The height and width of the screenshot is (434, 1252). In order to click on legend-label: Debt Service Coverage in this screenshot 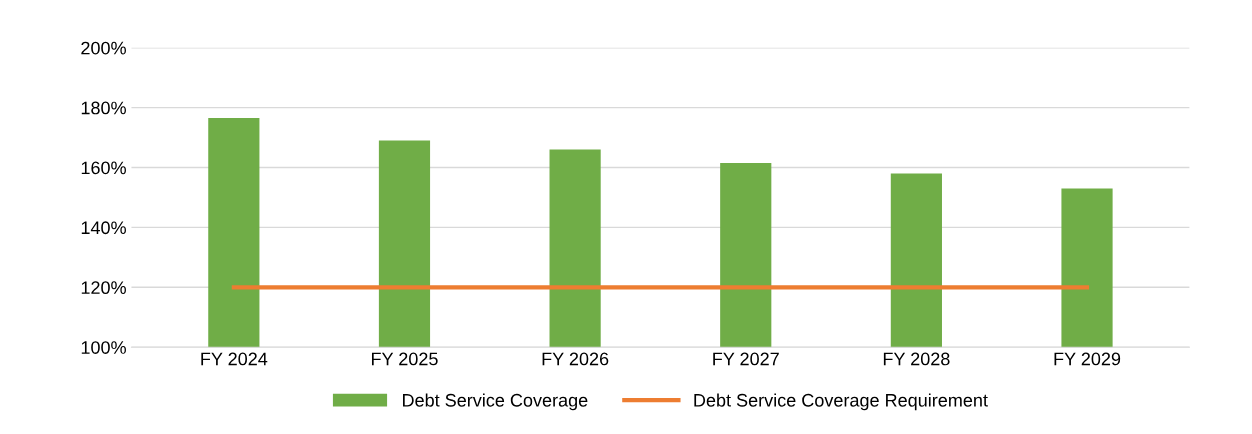, I will do `click(495, 402)`.